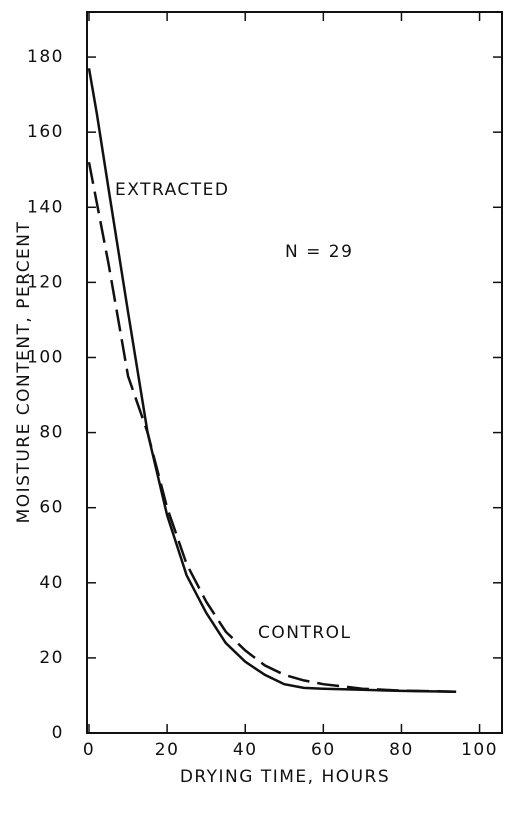  Describe the element at coordinates (45, 357) in the screenshot. I see `y-tick-label: 100` at that location.